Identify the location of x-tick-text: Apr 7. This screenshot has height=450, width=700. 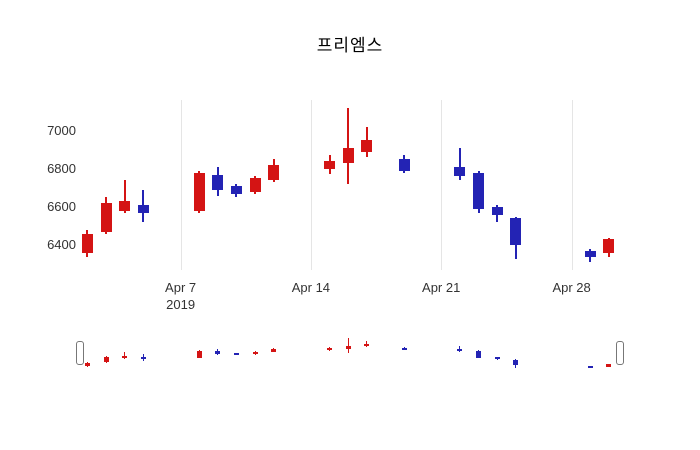
(181, 287).